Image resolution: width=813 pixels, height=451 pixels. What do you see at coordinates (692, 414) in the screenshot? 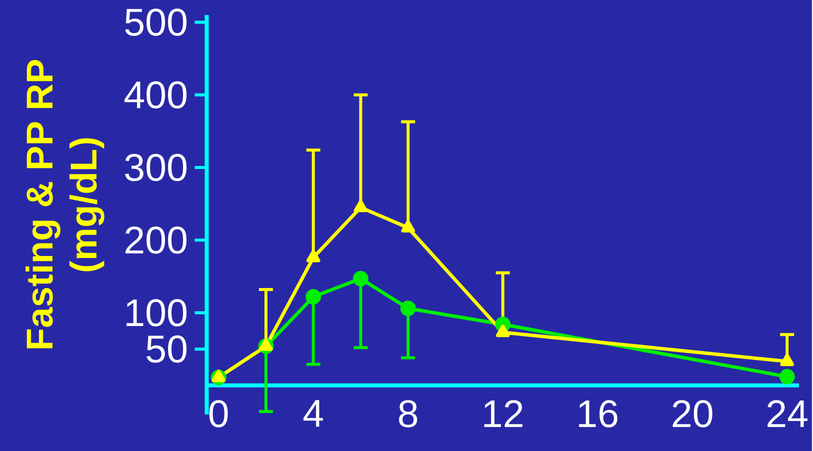
I see `x-tick-label: 20` at bounding box center [692, 414].